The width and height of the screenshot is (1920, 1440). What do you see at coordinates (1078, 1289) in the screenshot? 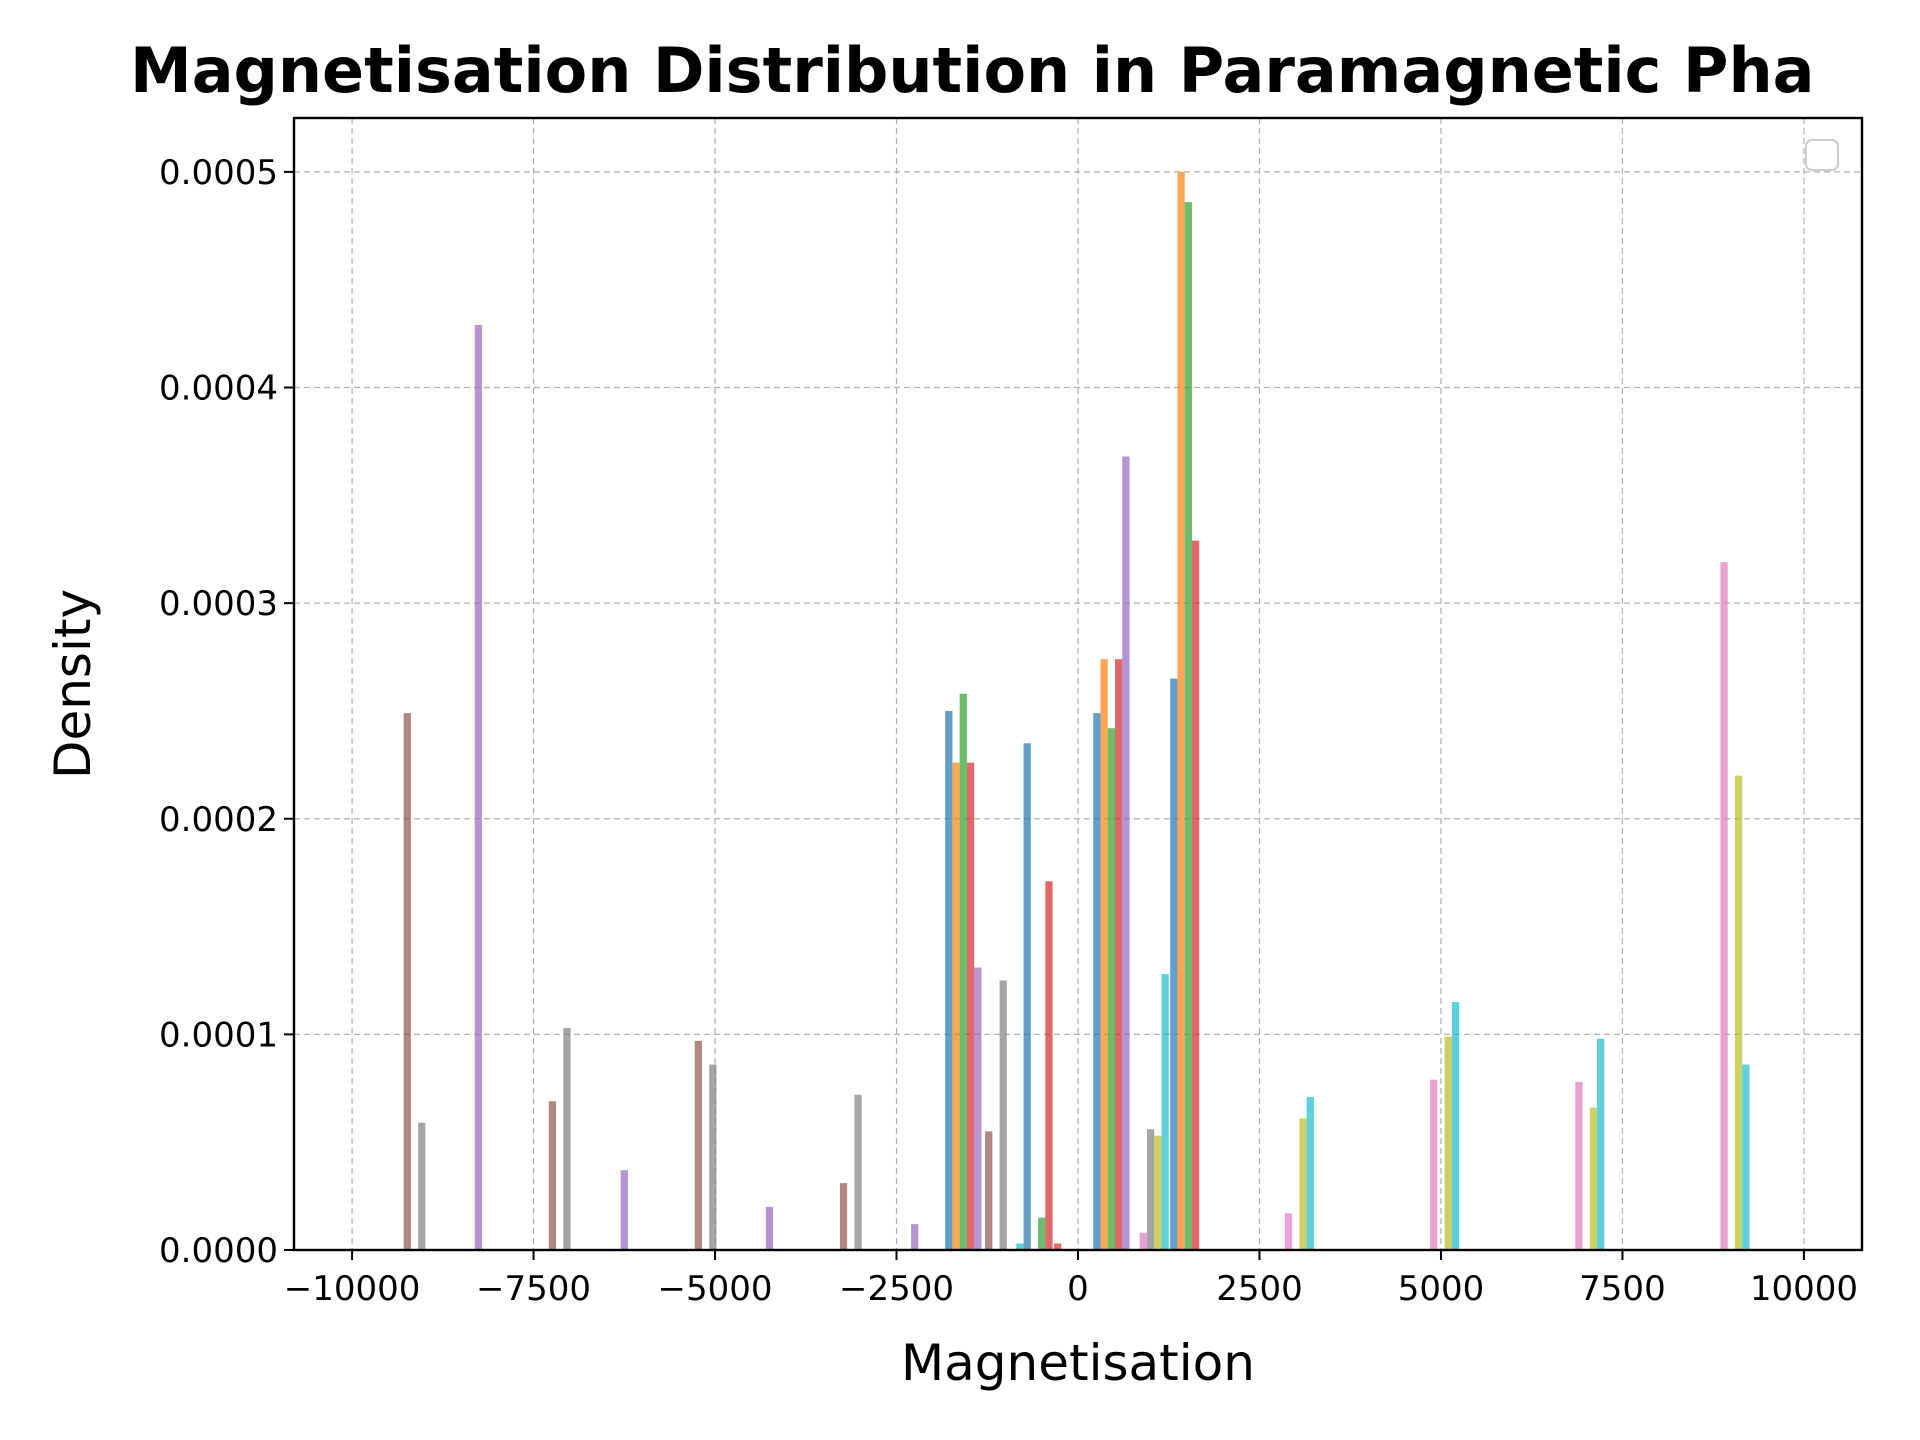
I see `x-tick-label: 0` at bounding box center [1078, 1289].